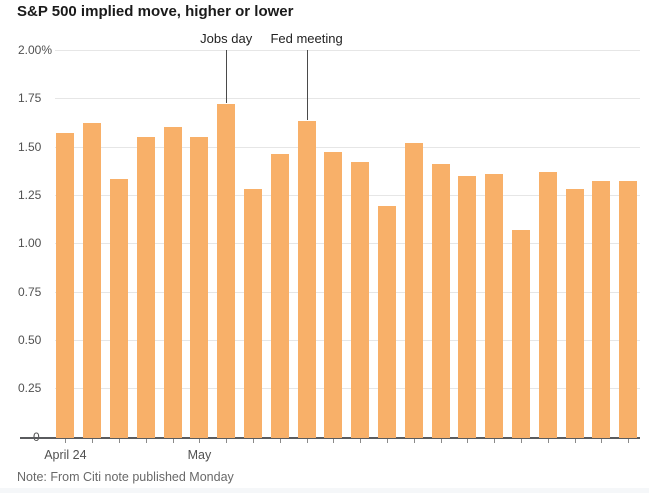 Image resolution: width=649 pixels, height=493 pixels. Describe the element at coordinates (125, 477) in the screenshot. I see `source-note: Note: From Citi note published Monday` at that location.